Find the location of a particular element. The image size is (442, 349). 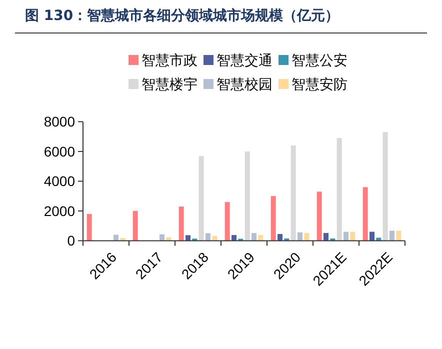

legend-label: 智慧市政 is located at coordinates (170, 61).